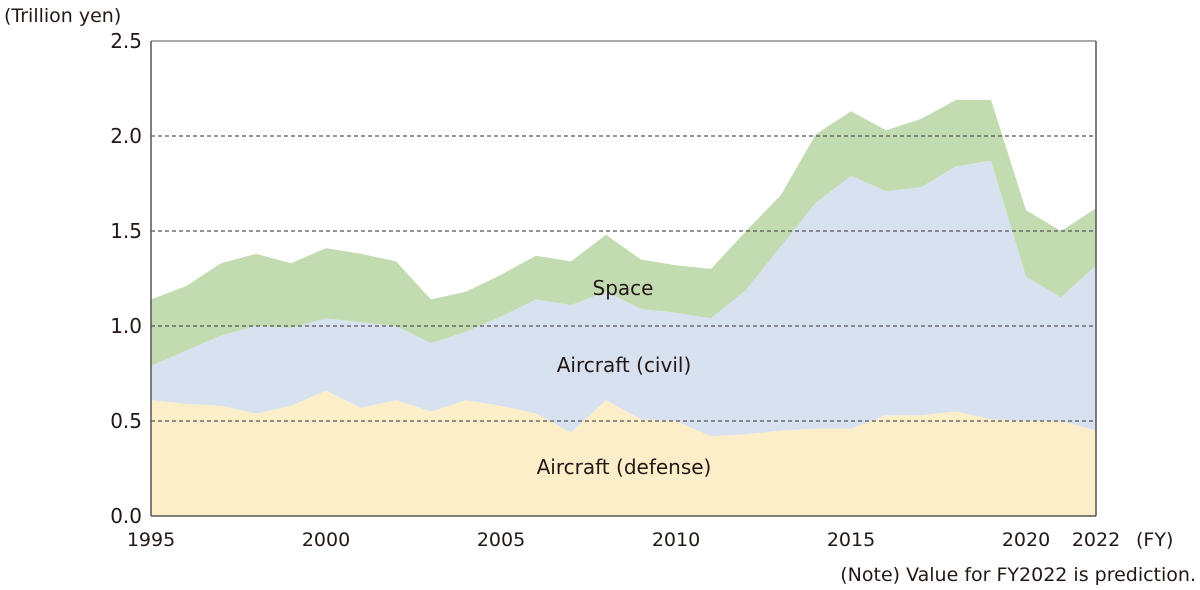 This screenshot has width=1200, height=590. I want to click on x-axis-label: (FY), so click(1154, 540).